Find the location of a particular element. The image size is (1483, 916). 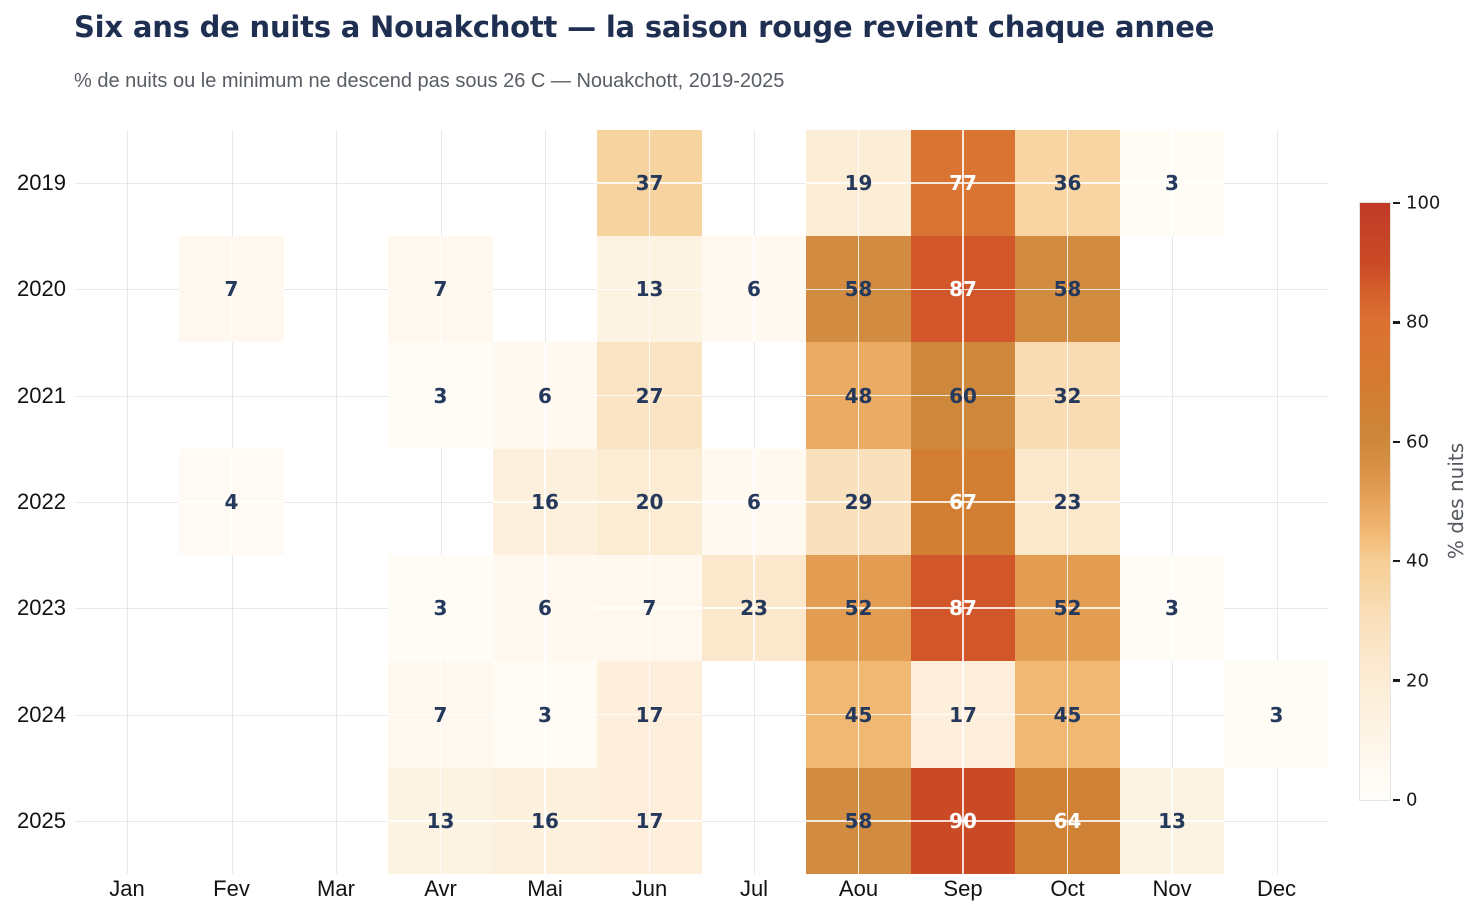

colorbar-axis-label: % des nuits is located at coordinates (1456, 501).